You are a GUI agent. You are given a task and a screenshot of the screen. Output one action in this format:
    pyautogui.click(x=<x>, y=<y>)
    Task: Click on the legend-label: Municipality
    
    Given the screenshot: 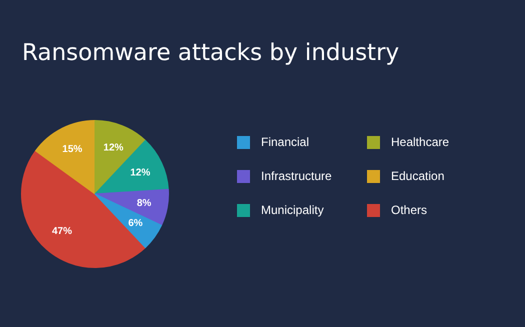 What is the action you would take?
    pyautogui.click(x=292, y=210)
    